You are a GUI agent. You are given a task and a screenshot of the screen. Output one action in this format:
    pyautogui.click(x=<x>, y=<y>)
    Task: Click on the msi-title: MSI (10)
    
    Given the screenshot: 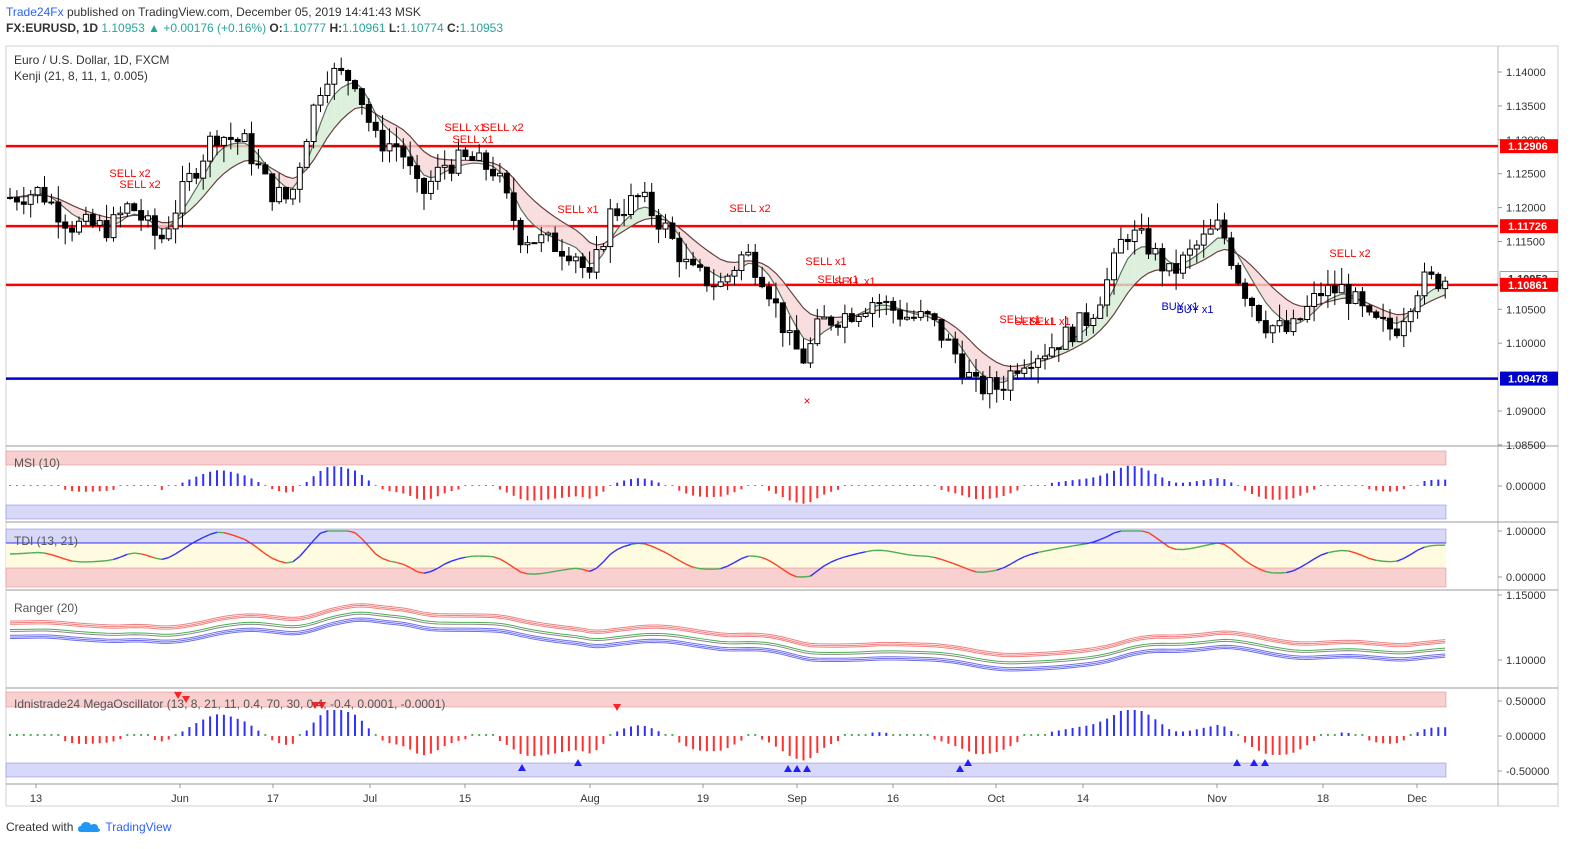 What is the action you would take?
    pyautogui.click(x=37, y=463)
    